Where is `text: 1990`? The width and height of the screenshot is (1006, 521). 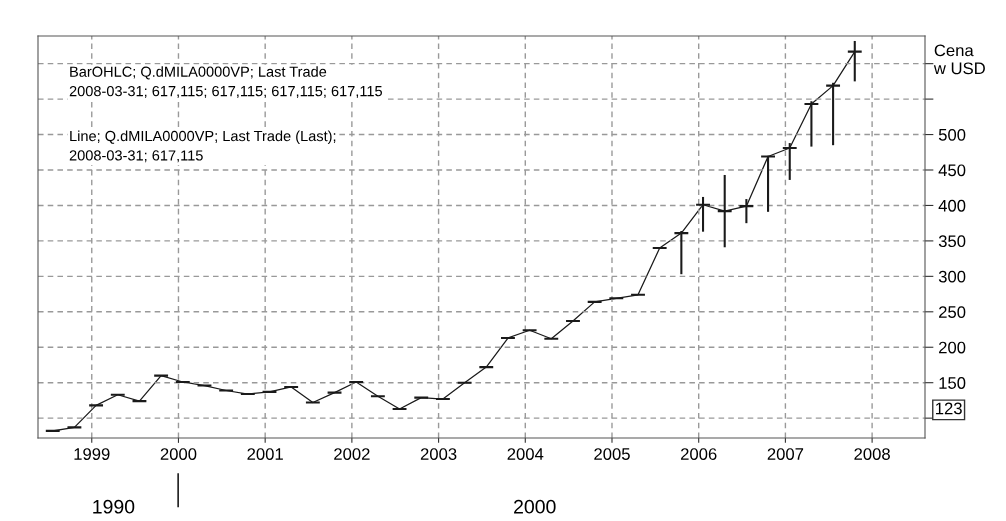
text: 1990 is located at coordinates (114, 506).